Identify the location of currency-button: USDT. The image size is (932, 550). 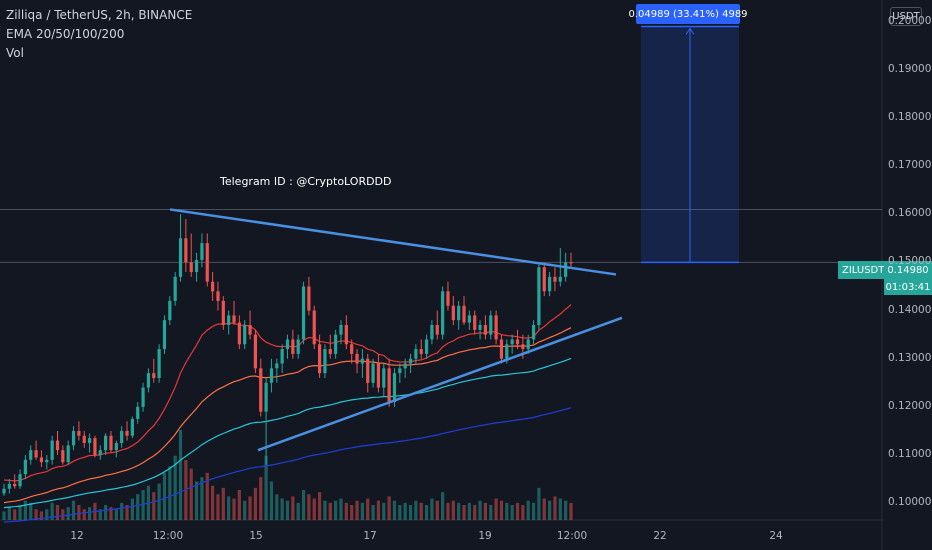
(906, 16).